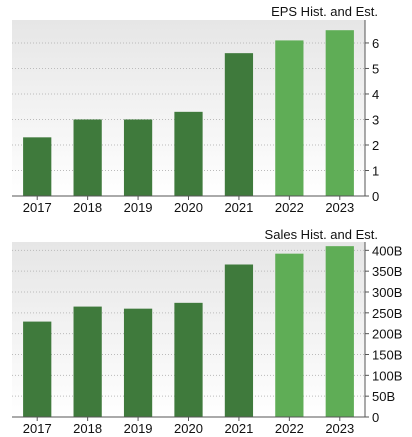 Image resolution: width=412 pixels, height=437 pixels. What do you see at coordinates (387, 375) in the screenshot?
I see `y-tick-label: 100B` at bounding box center [387, 375].